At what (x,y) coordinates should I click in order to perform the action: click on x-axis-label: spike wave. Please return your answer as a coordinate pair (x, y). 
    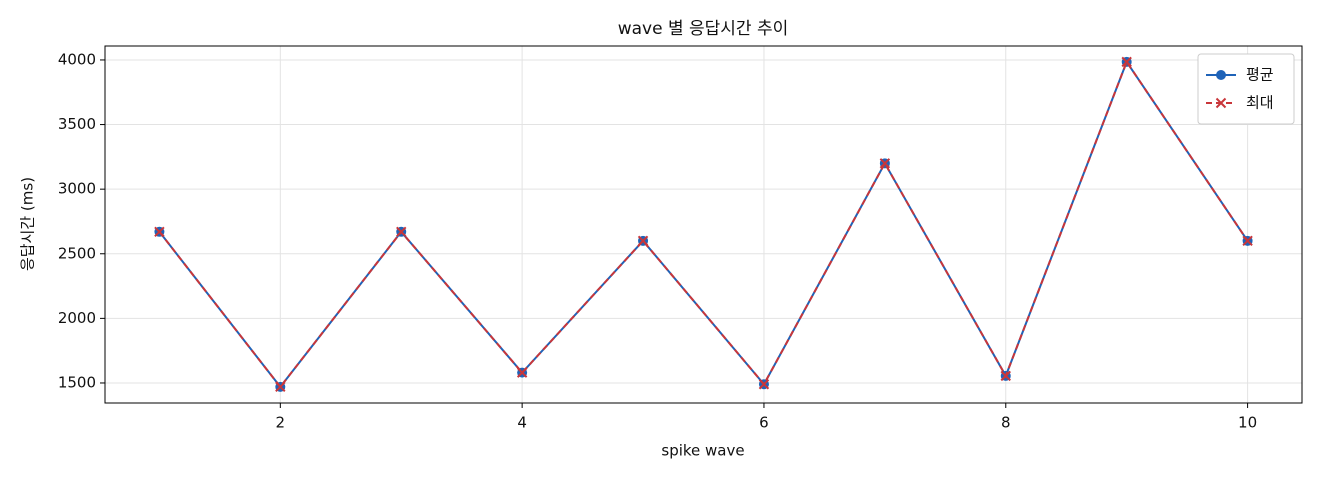
    Looking at the image, I should click on (702, 451).